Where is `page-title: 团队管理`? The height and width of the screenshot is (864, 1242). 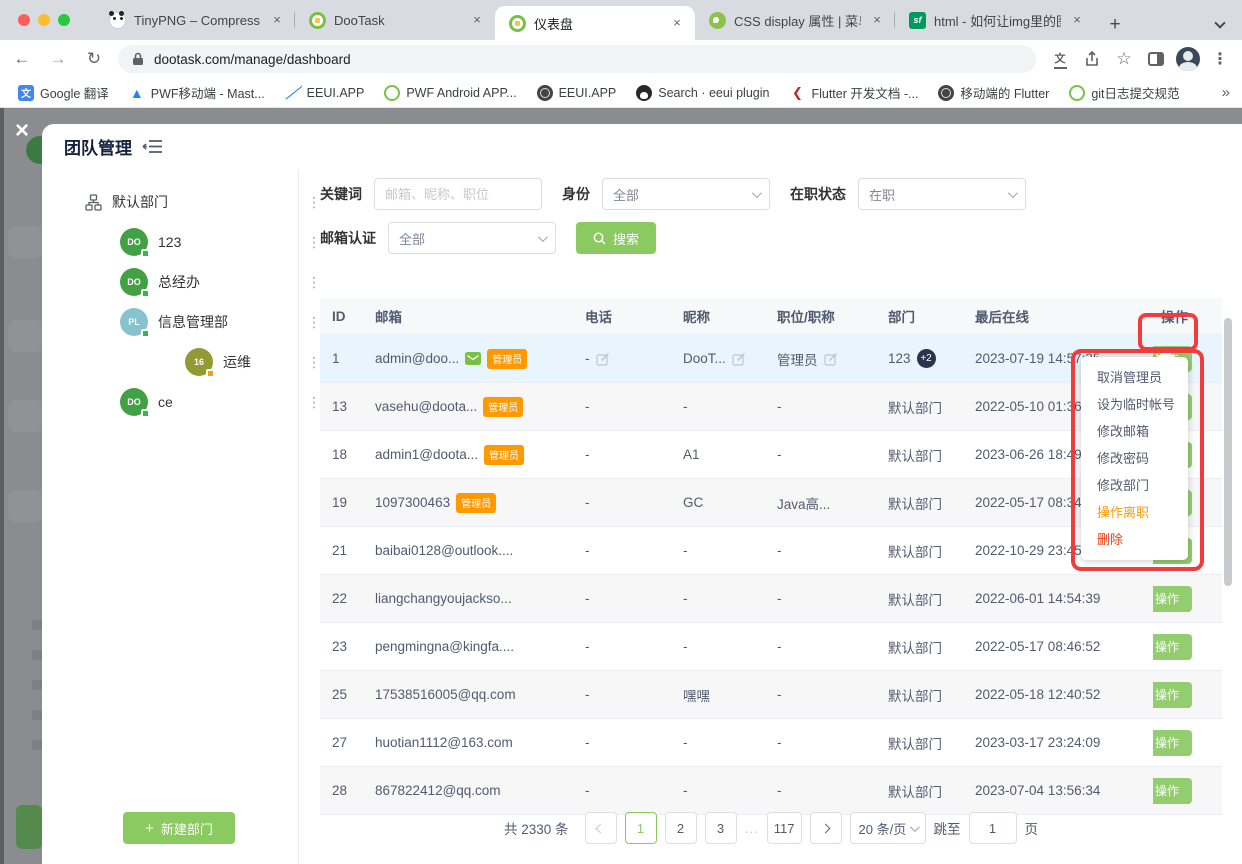
page-title: 团队管理 is located at coordinates (98, 148).